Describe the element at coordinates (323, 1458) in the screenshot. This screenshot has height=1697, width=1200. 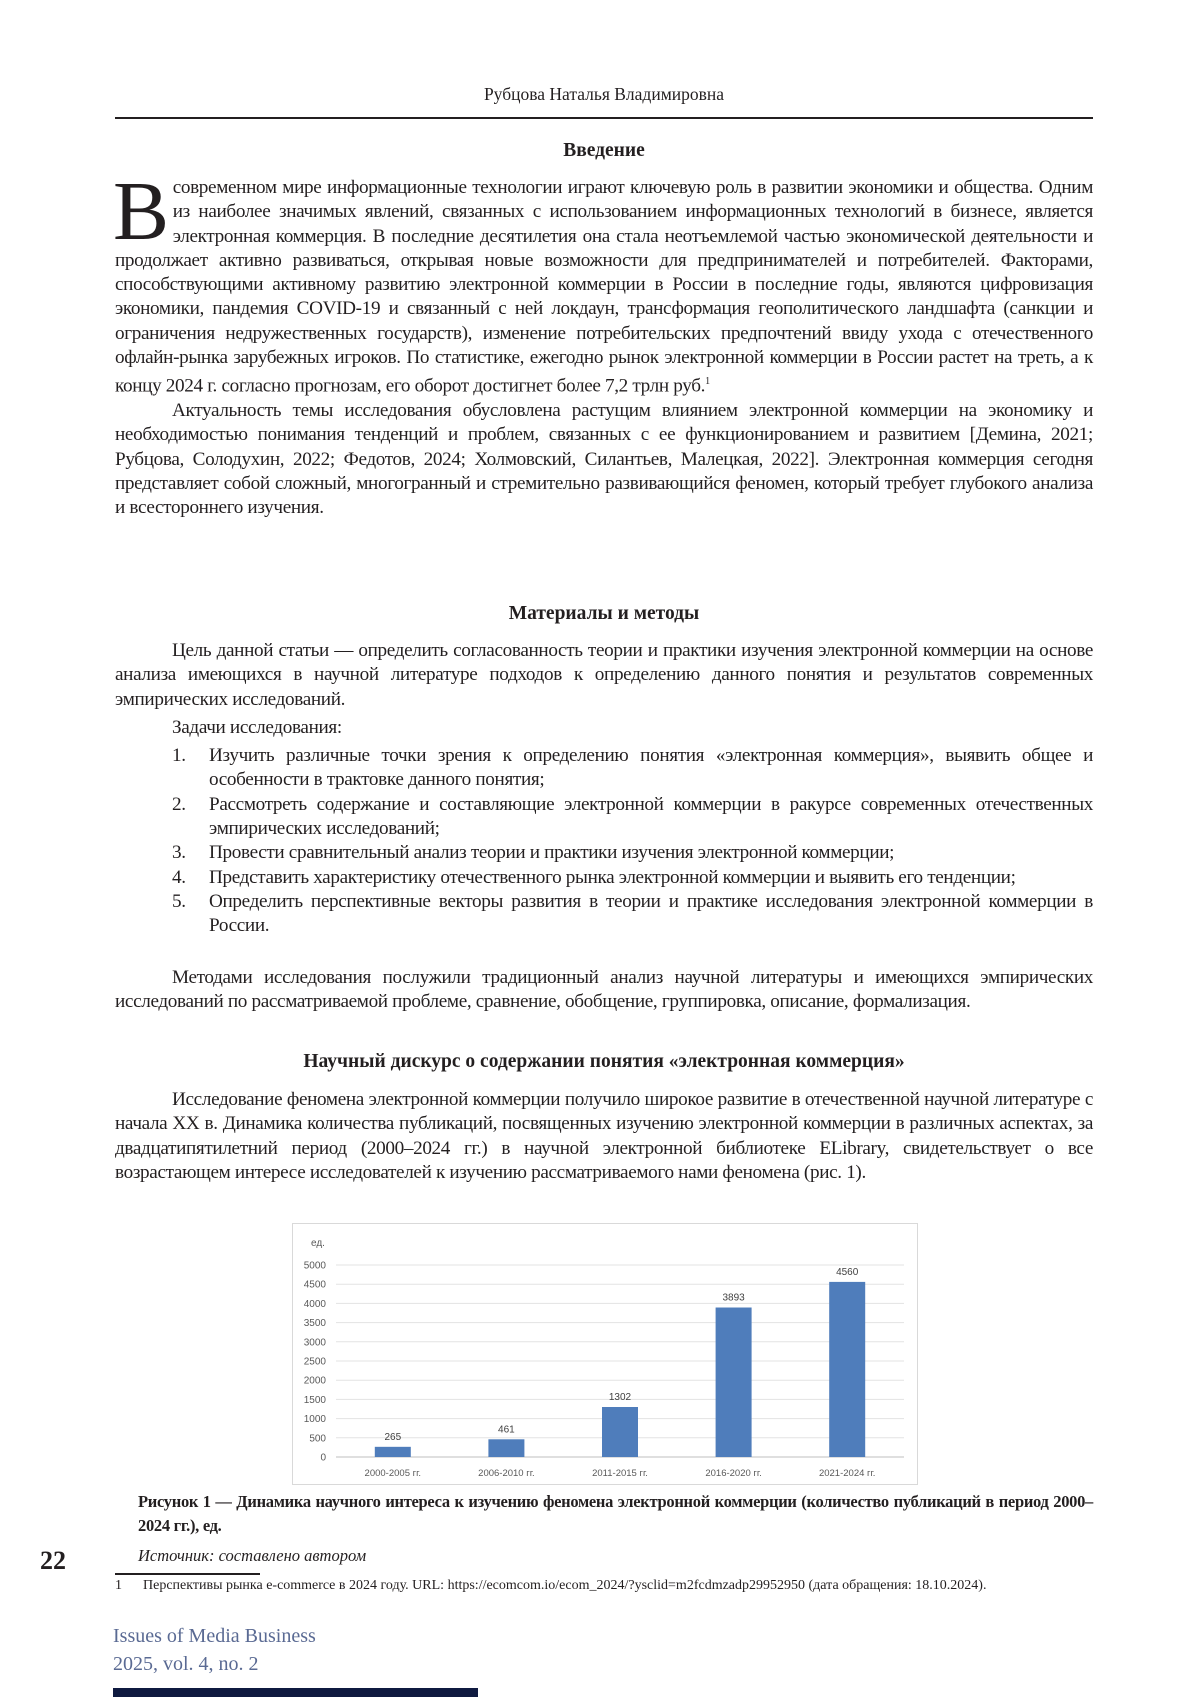
I see `y-tick-label: 0` at that location.